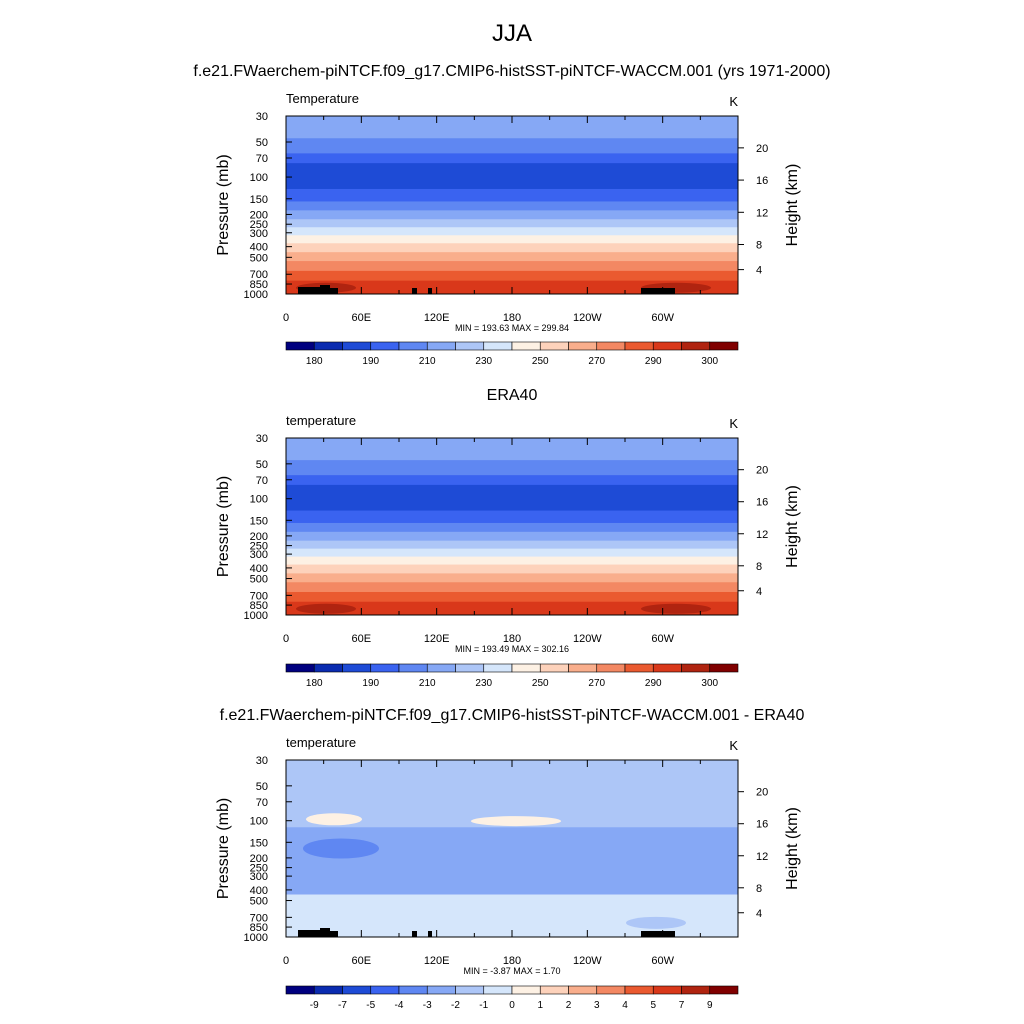  What do you see at coordinates (259, 285) in the screenshot?
I see `y-tick-label: 850` at bounding box center [259, 285].